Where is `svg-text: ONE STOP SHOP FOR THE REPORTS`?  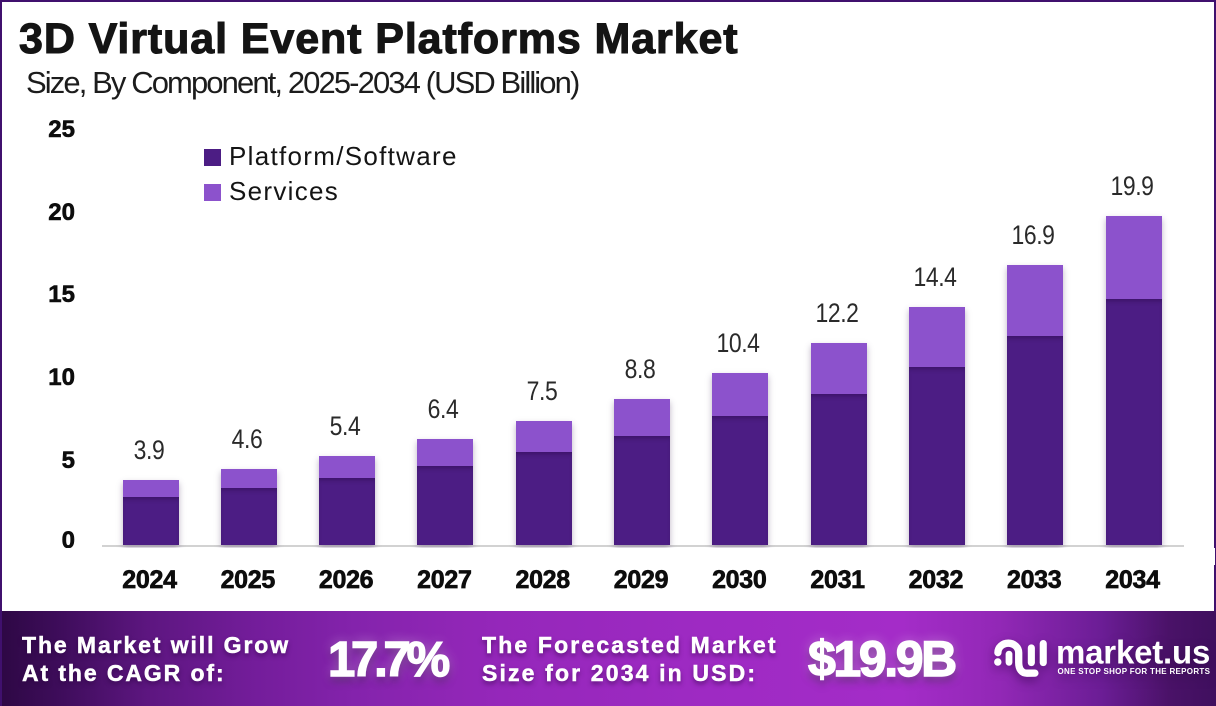 svg-text: ONE STOP SHOP FOR THE REPORTS is located at coordinates (1134, 671).